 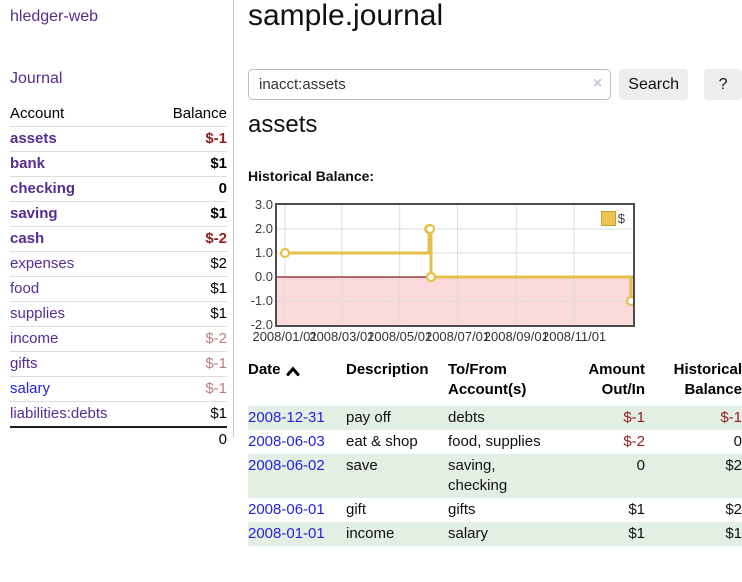 What do you see at coordinates (574, 336) in the screenshot?
I see `x-axis-tick-label: 2008/11/01` at bounding box center [574, 336].